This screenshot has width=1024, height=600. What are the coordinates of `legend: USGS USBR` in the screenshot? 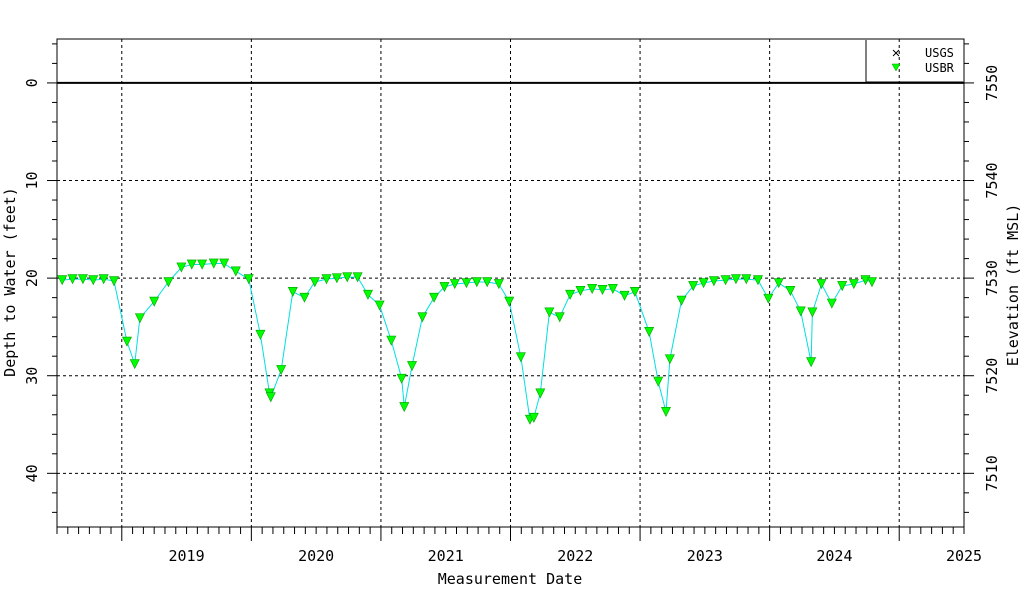 It's located at (914, 61).